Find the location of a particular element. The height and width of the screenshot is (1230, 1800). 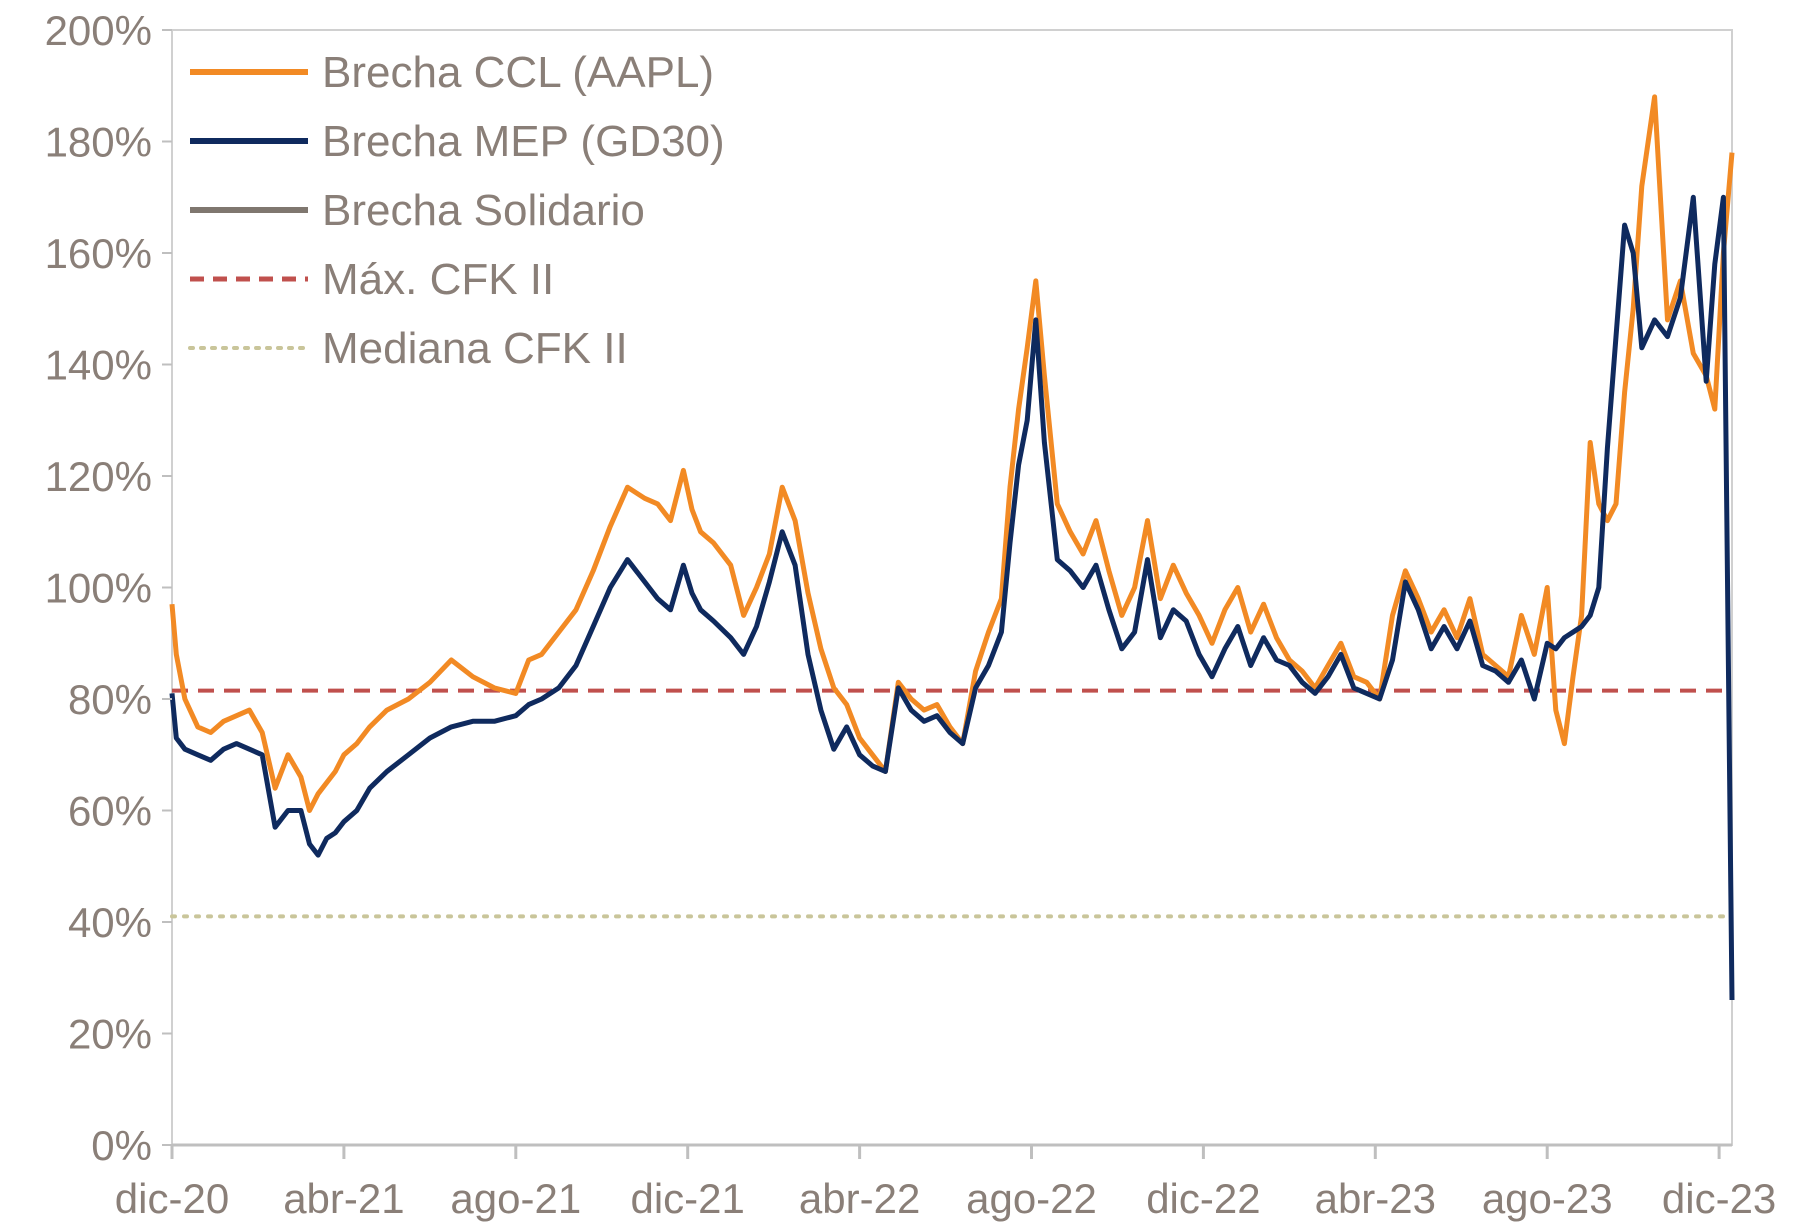

y-axis-ticks: 0% 20% 40% 60% 80% 100% 120% 140% 160% 180% 200% is located at coordinates (108, 588).